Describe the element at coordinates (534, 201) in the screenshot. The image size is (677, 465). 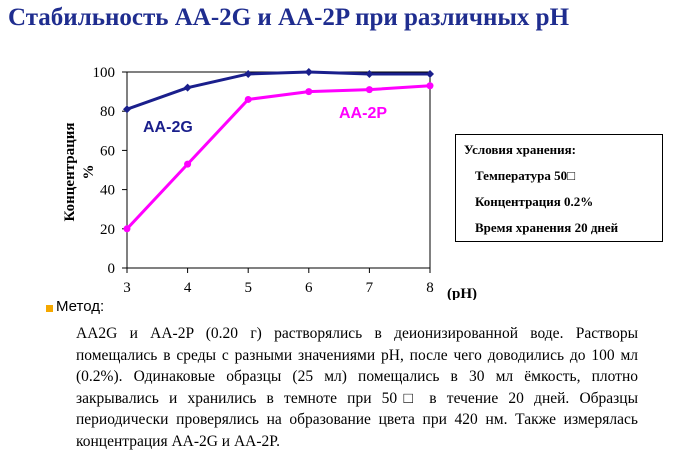
I see `condition-concentration: Концентрация 0.2%` at that location.